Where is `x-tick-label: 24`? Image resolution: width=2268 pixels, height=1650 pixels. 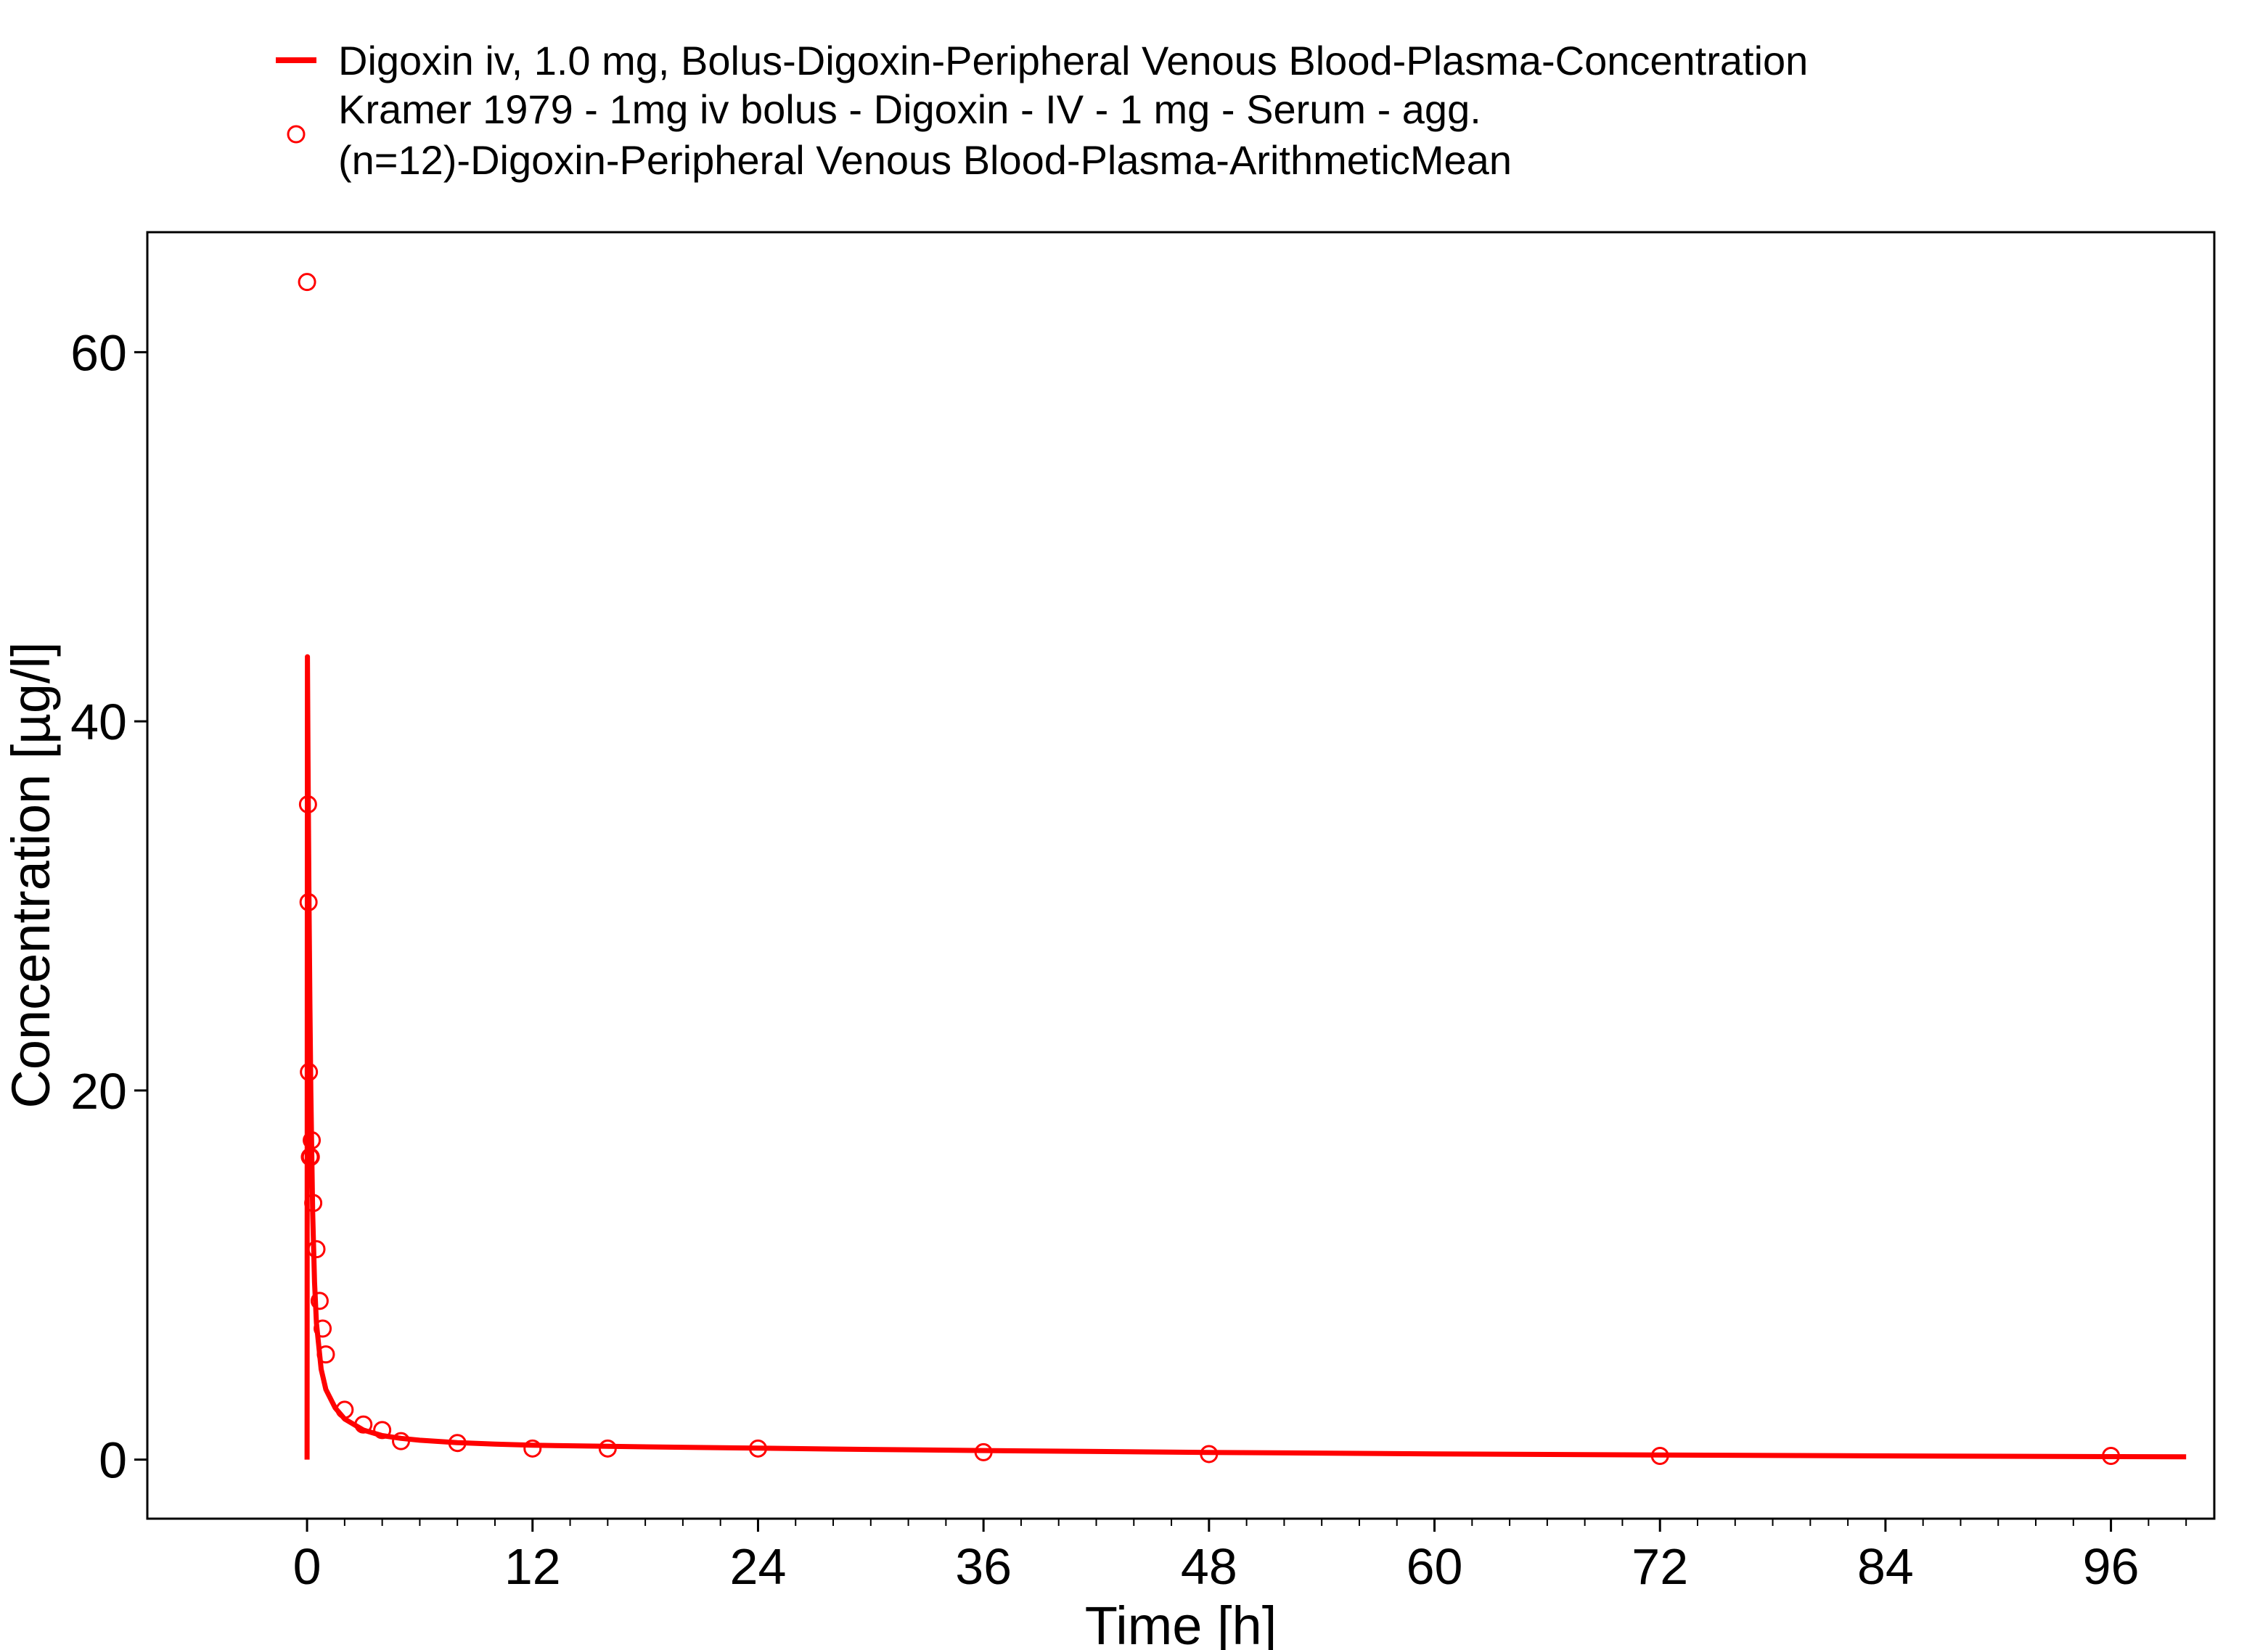 x-tick-label: 24 is located at coordinates (758, 1566).